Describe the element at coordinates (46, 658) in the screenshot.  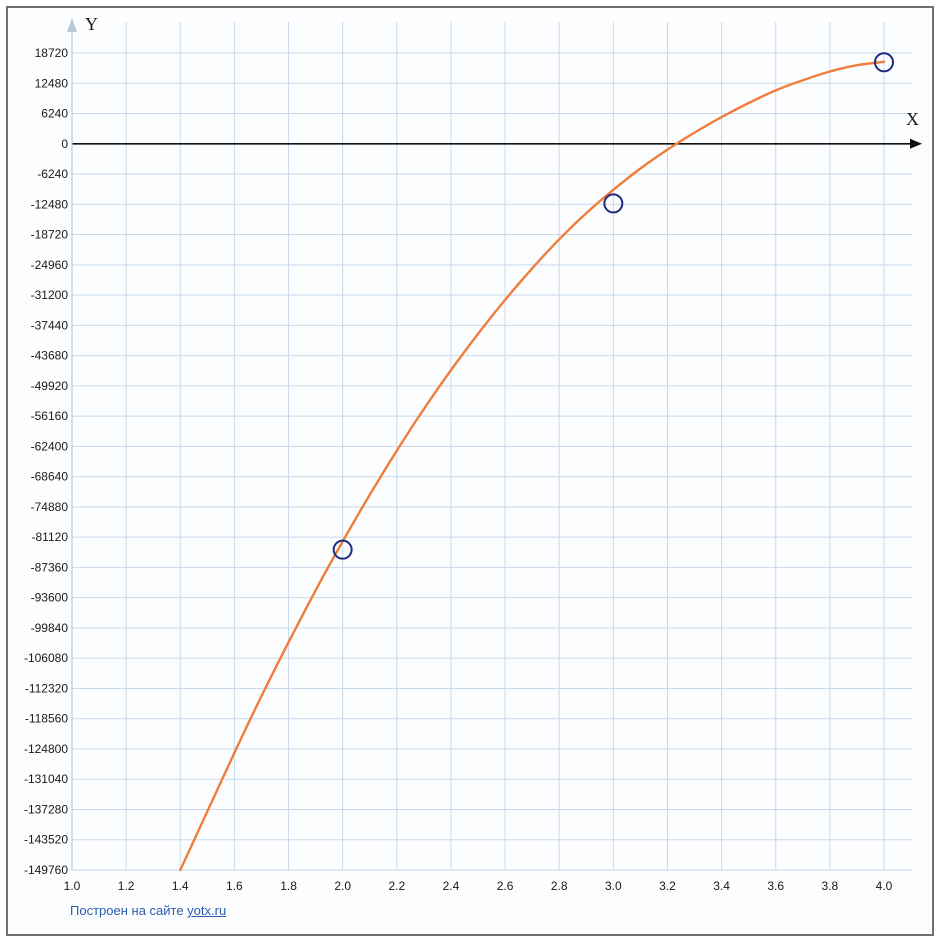
I see `y-tick-label: -106080` at that location.